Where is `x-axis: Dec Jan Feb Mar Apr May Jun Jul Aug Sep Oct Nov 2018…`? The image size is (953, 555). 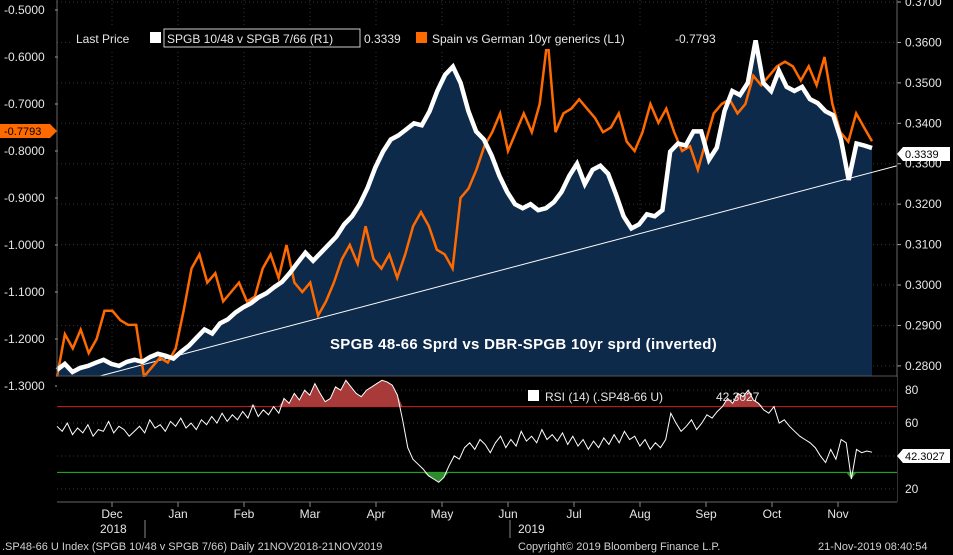
x-axis: Dec Jan Feb Mar Apr May Jun Jul Aug Sep Oct Nov 2018… is located at coordinates (474, 520).